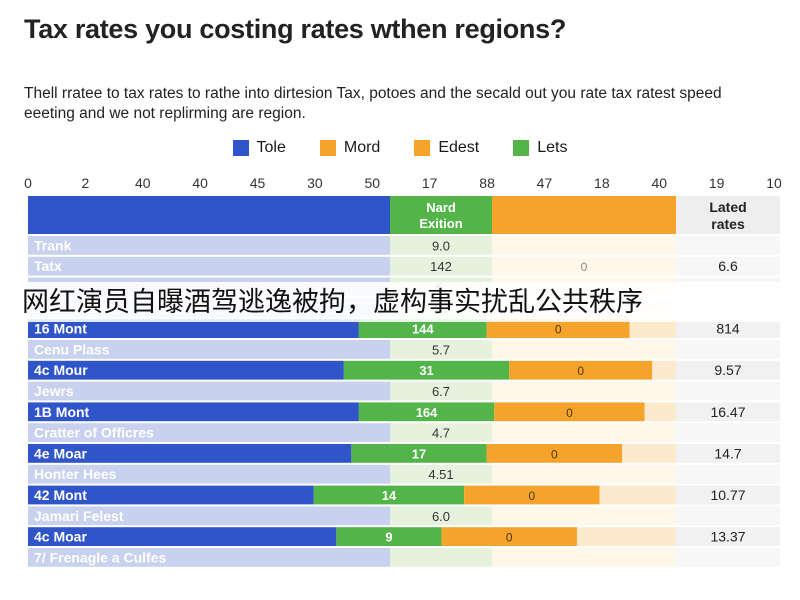 The height and width of the screenshot is (600, 800). I want to click on row-mid-value: 4.51, so click(440, 474).